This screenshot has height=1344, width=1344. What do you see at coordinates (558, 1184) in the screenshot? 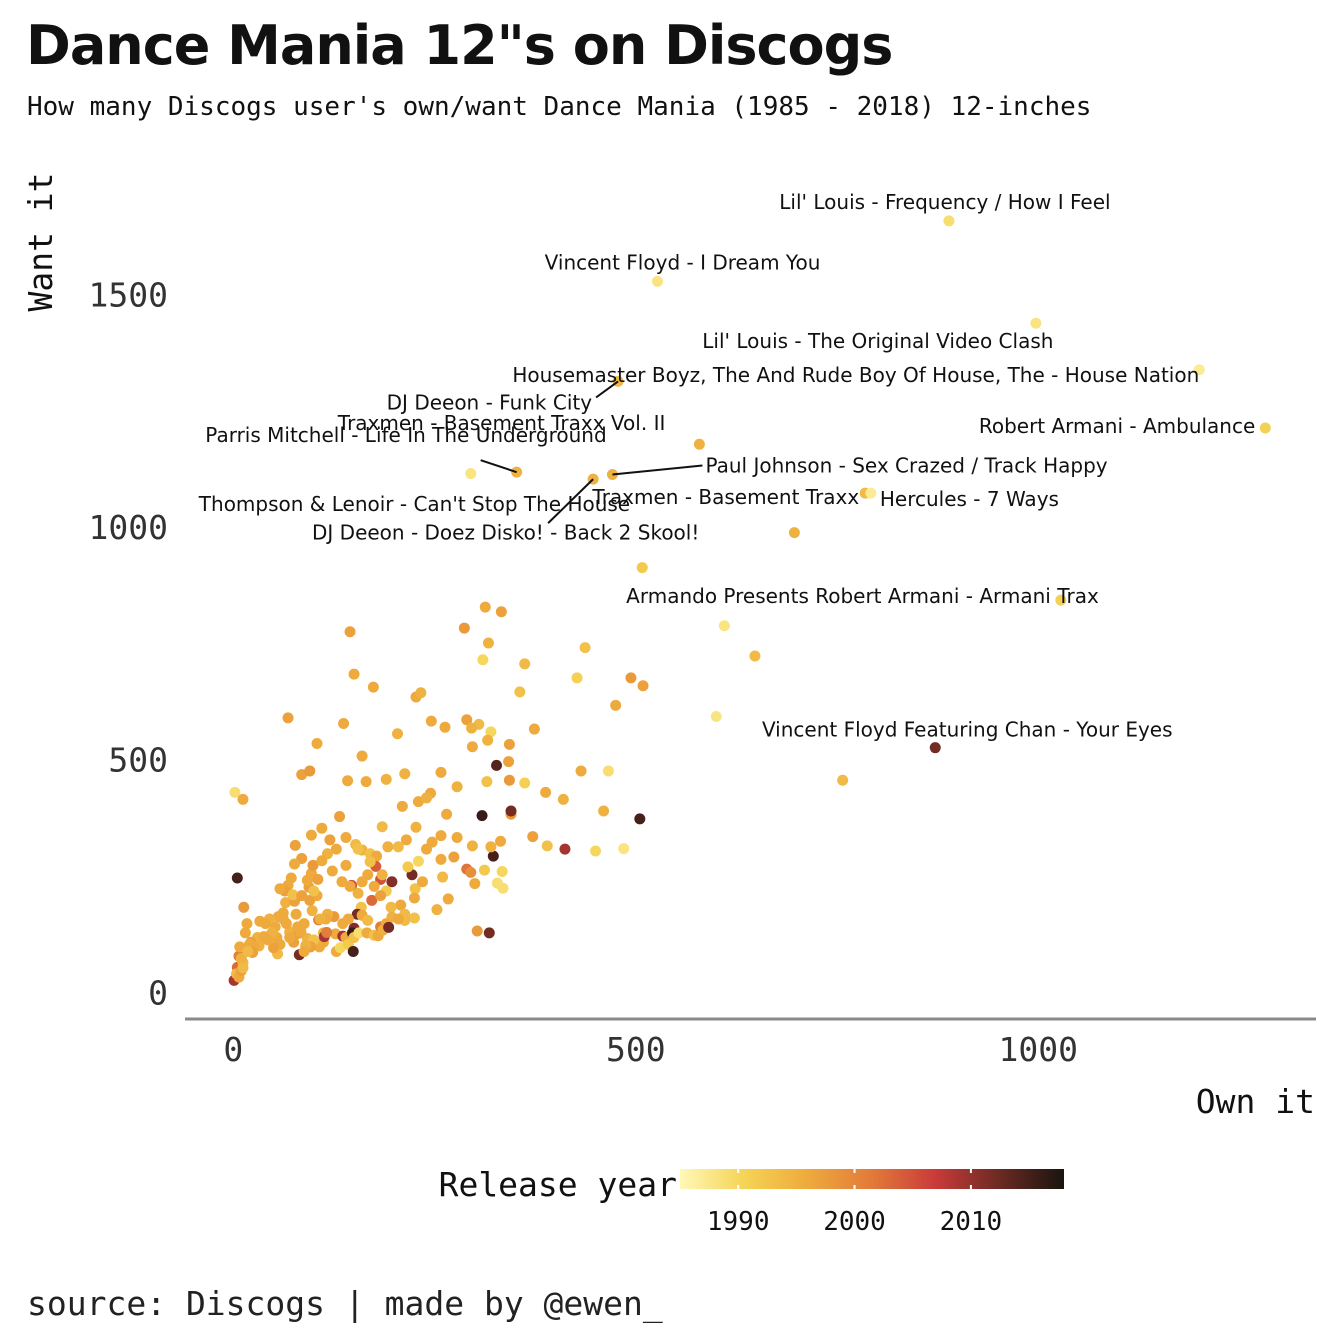
I see `legend-title: Release year` at bounding box center [558, 1184].